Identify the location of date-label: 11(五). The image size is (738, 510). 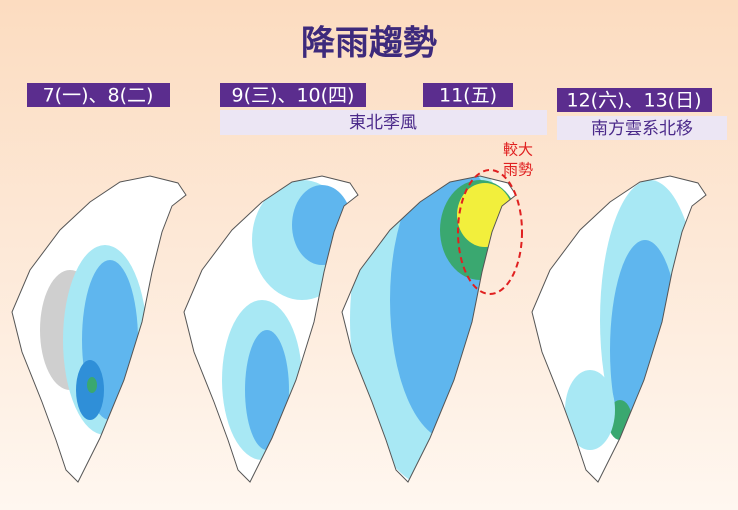
(468, 96).